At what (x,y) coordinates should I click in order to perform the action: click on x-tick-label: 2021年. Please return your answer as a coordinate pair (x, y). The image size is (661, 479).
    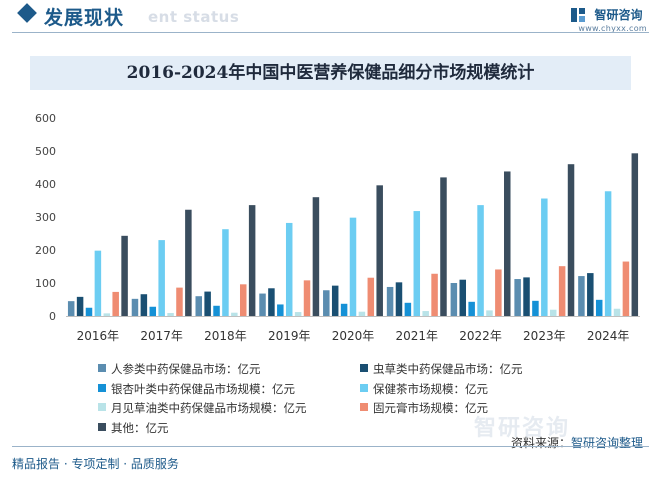
    Looking at the image, I should click on (417, 336).